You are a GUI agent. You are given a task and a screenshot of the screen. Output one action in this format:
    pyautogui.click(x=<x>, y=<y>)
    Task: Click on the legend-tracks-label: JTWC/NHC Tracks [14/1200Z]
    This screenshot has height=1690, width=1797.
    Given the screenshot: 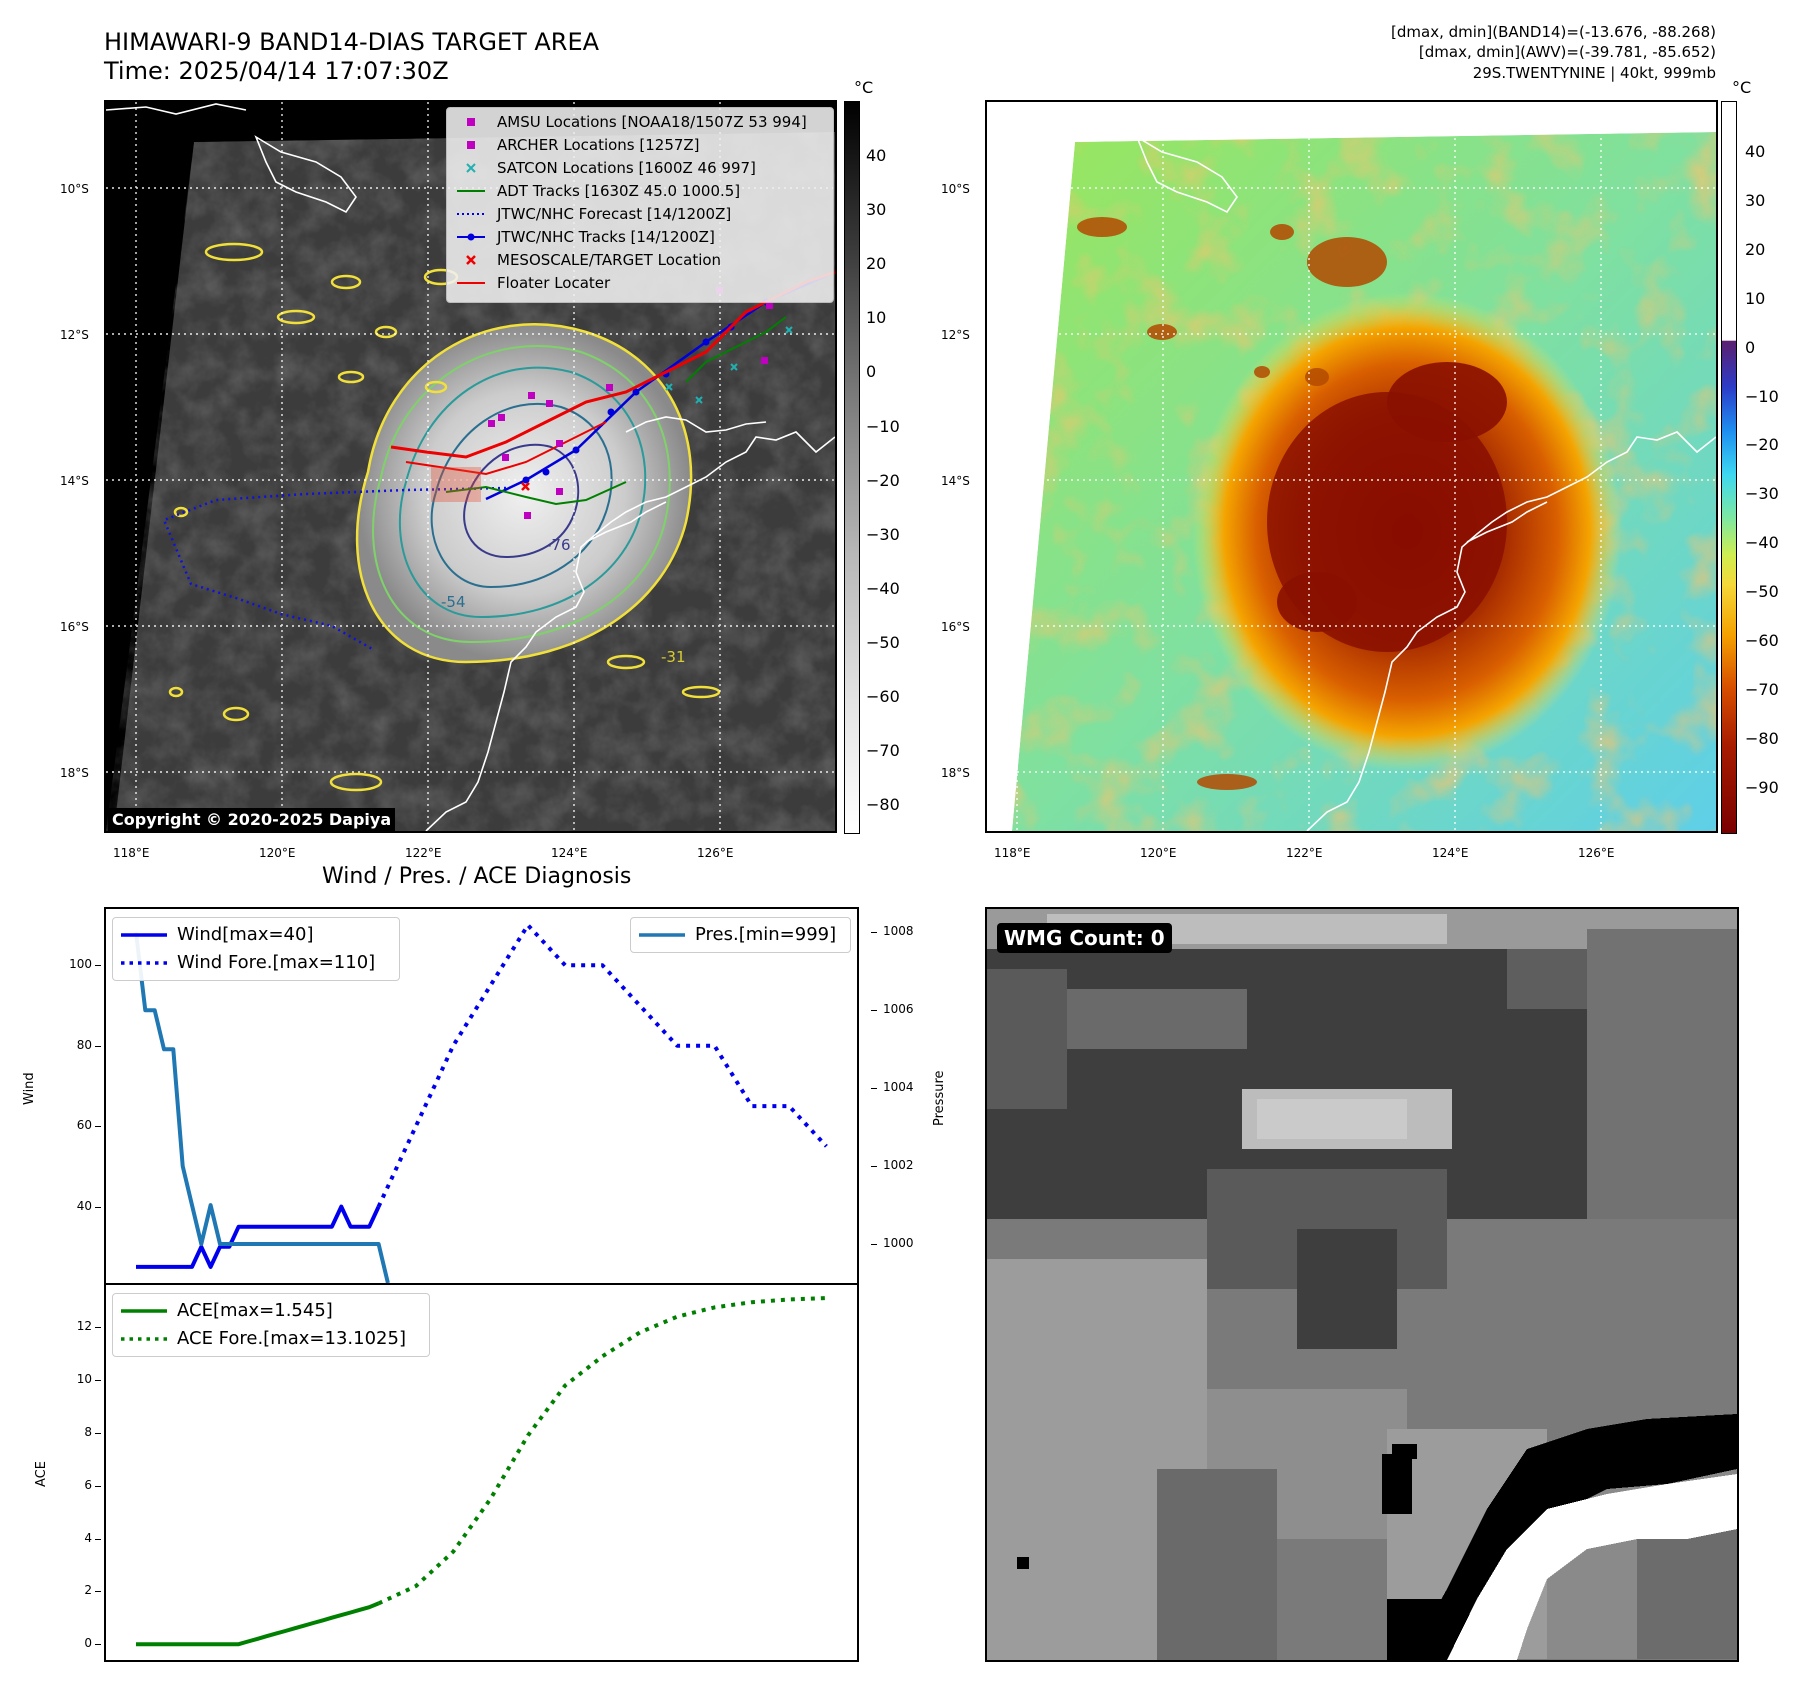 What is the action you would take?
    pyautogui.click(x=606, y=237)
    